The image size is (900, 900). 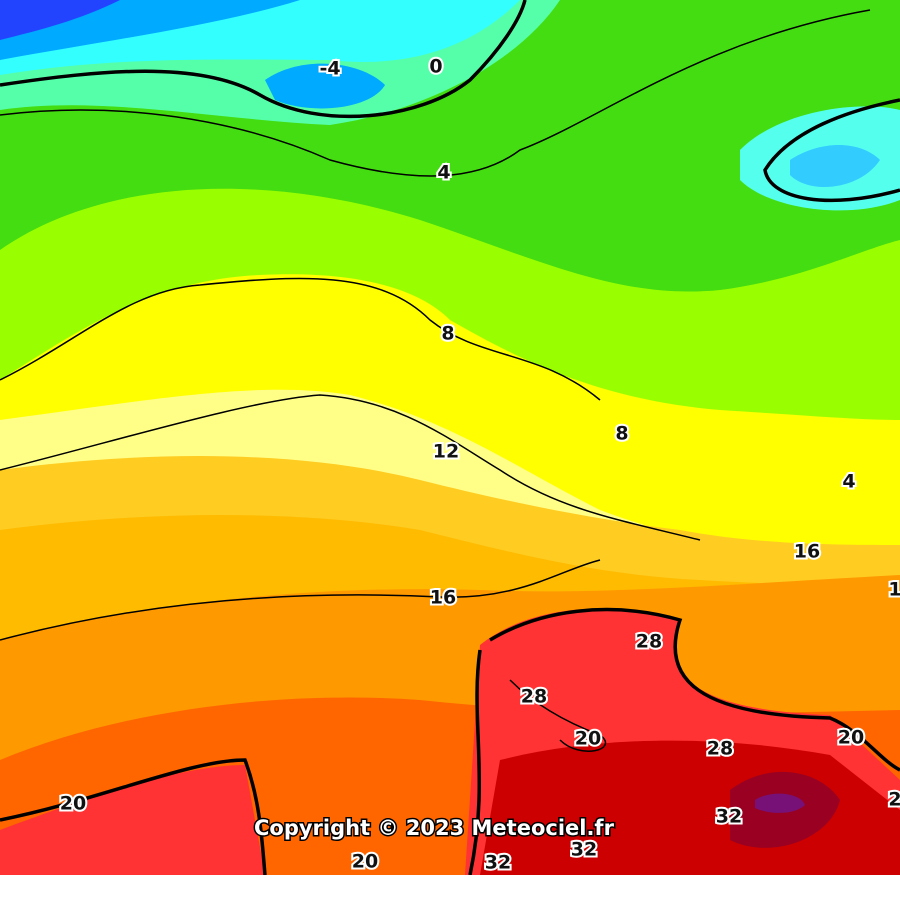 What do you see at coordinates (434, 828) in the screenshot?
I see `copyright: Copyright © 2023 Meteociel.fr` at bounding box center [434, 828].